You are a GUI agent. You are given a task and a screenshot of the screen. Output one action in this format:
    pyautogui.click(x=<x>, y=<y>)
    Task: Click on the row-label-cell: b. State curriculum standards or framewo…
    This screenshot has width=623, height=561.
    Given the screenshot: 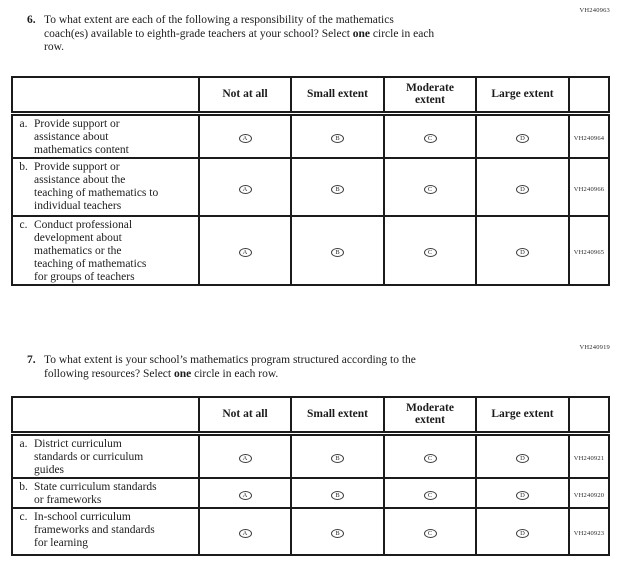 What is the action you would take?
    pyautogui.click(x=105, y=492)
    